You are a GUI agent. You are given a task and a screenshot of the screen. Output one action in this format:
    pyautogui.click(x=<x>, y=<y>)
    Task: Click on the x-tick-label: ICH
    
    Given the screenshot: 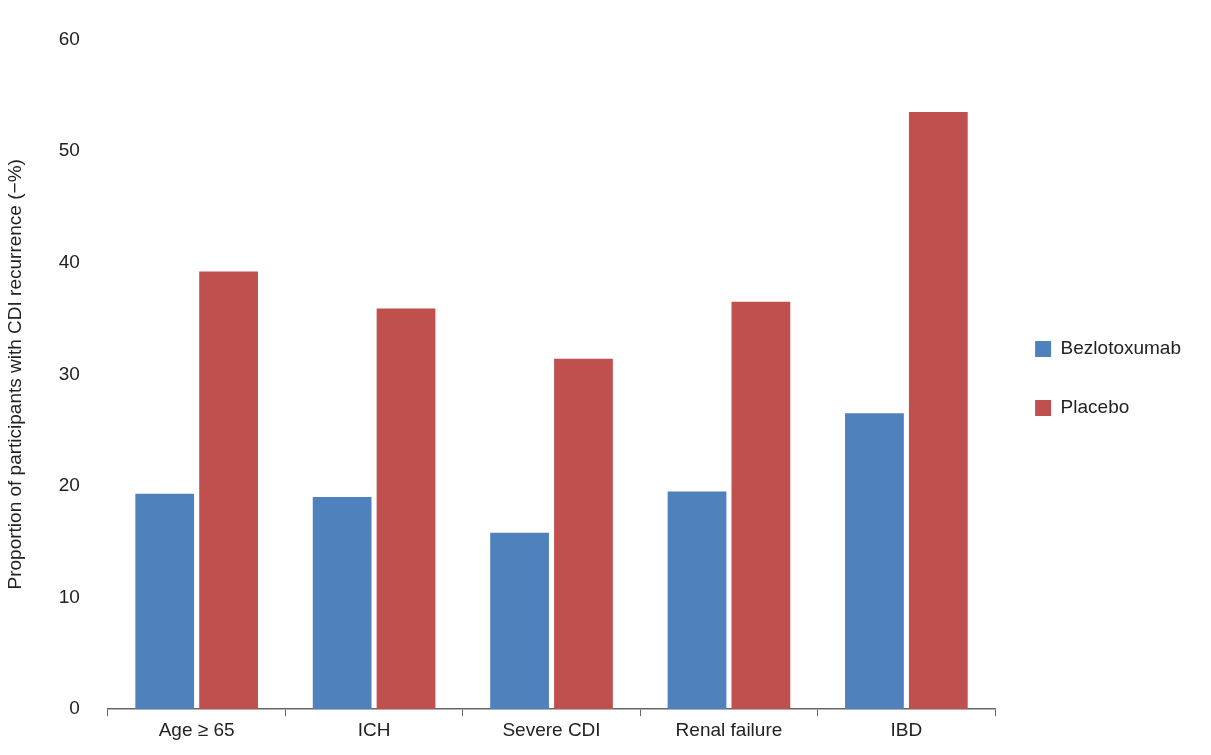 What is the action you would take?
    pyautogui.click(x=374, y=729)
    